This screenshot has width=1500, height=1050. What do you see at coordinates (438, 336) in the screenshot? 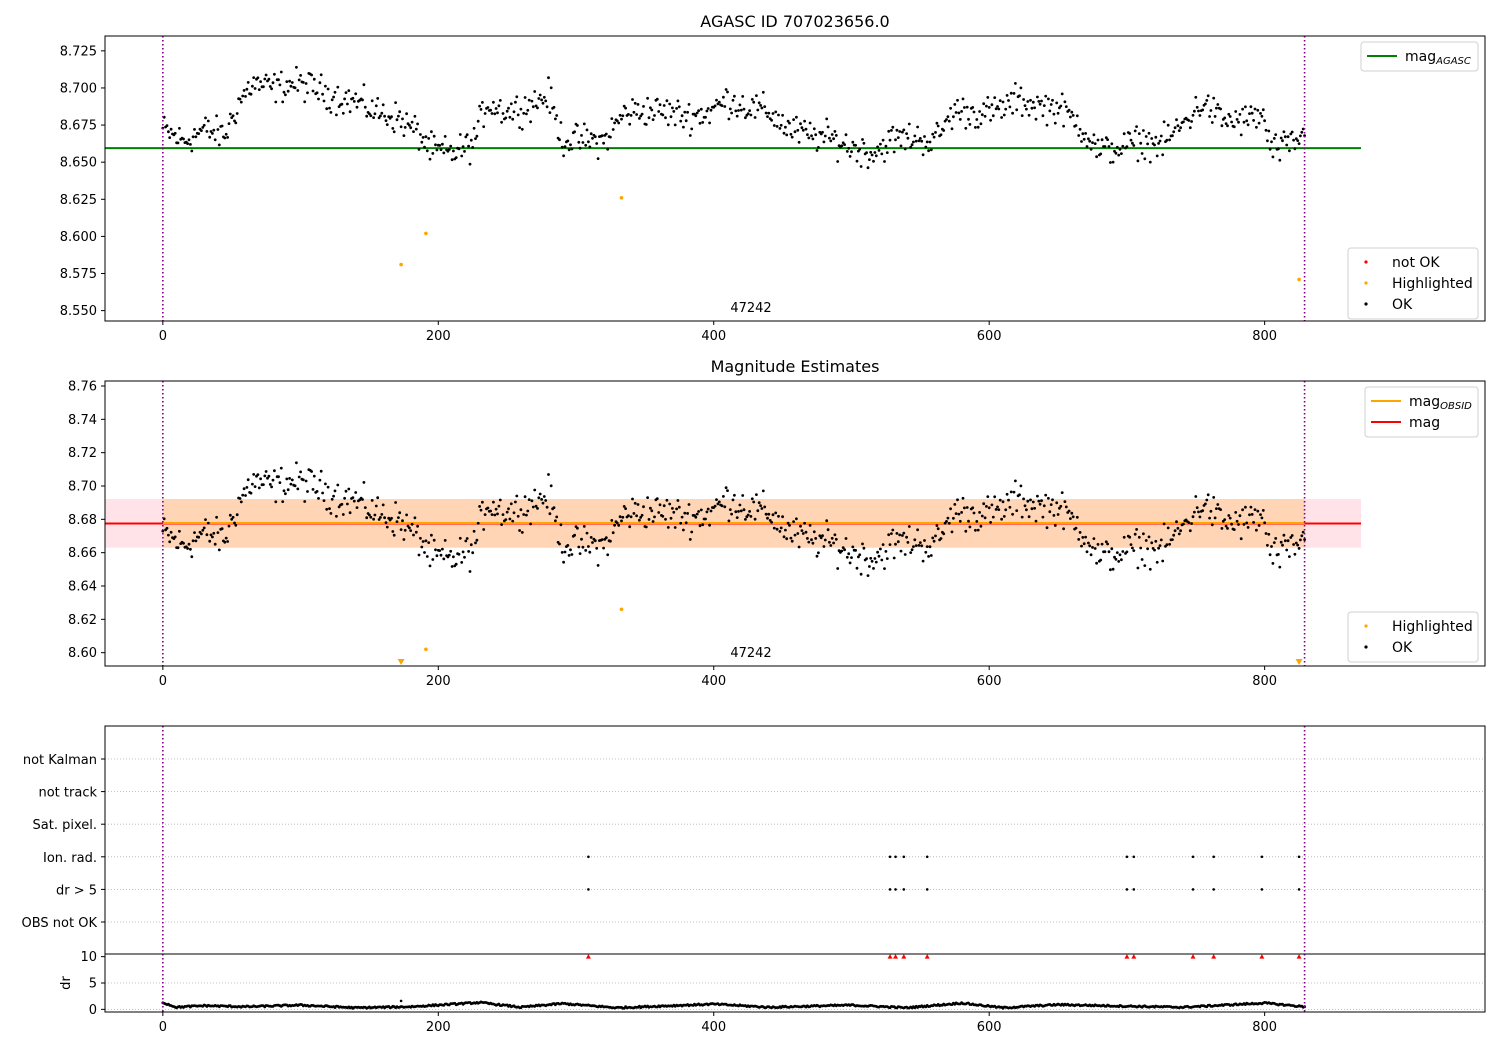
I see `x-tick-label: 200` at bounding box center [438, 336].